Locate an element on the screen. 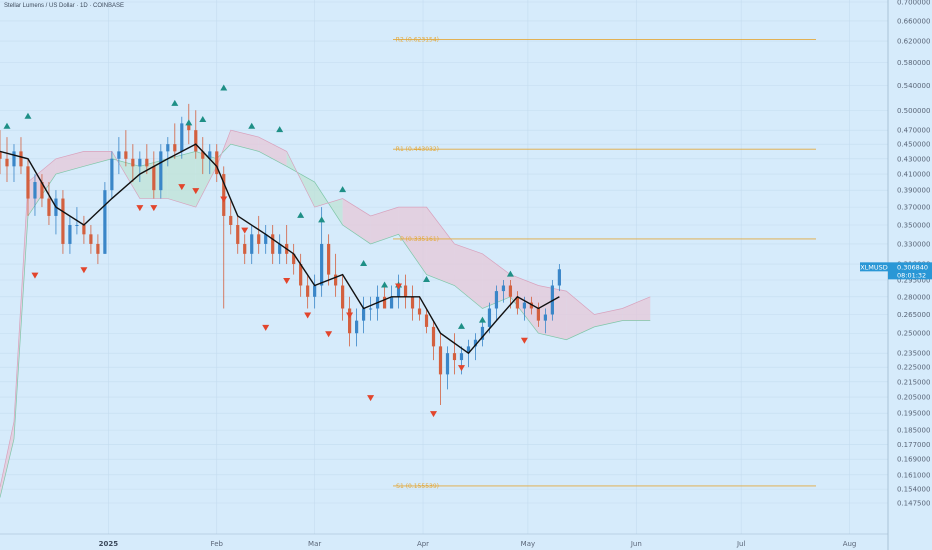 The image size is (932, 550). y-tick-label: 0.177000 is located at coordinates (913, 445).